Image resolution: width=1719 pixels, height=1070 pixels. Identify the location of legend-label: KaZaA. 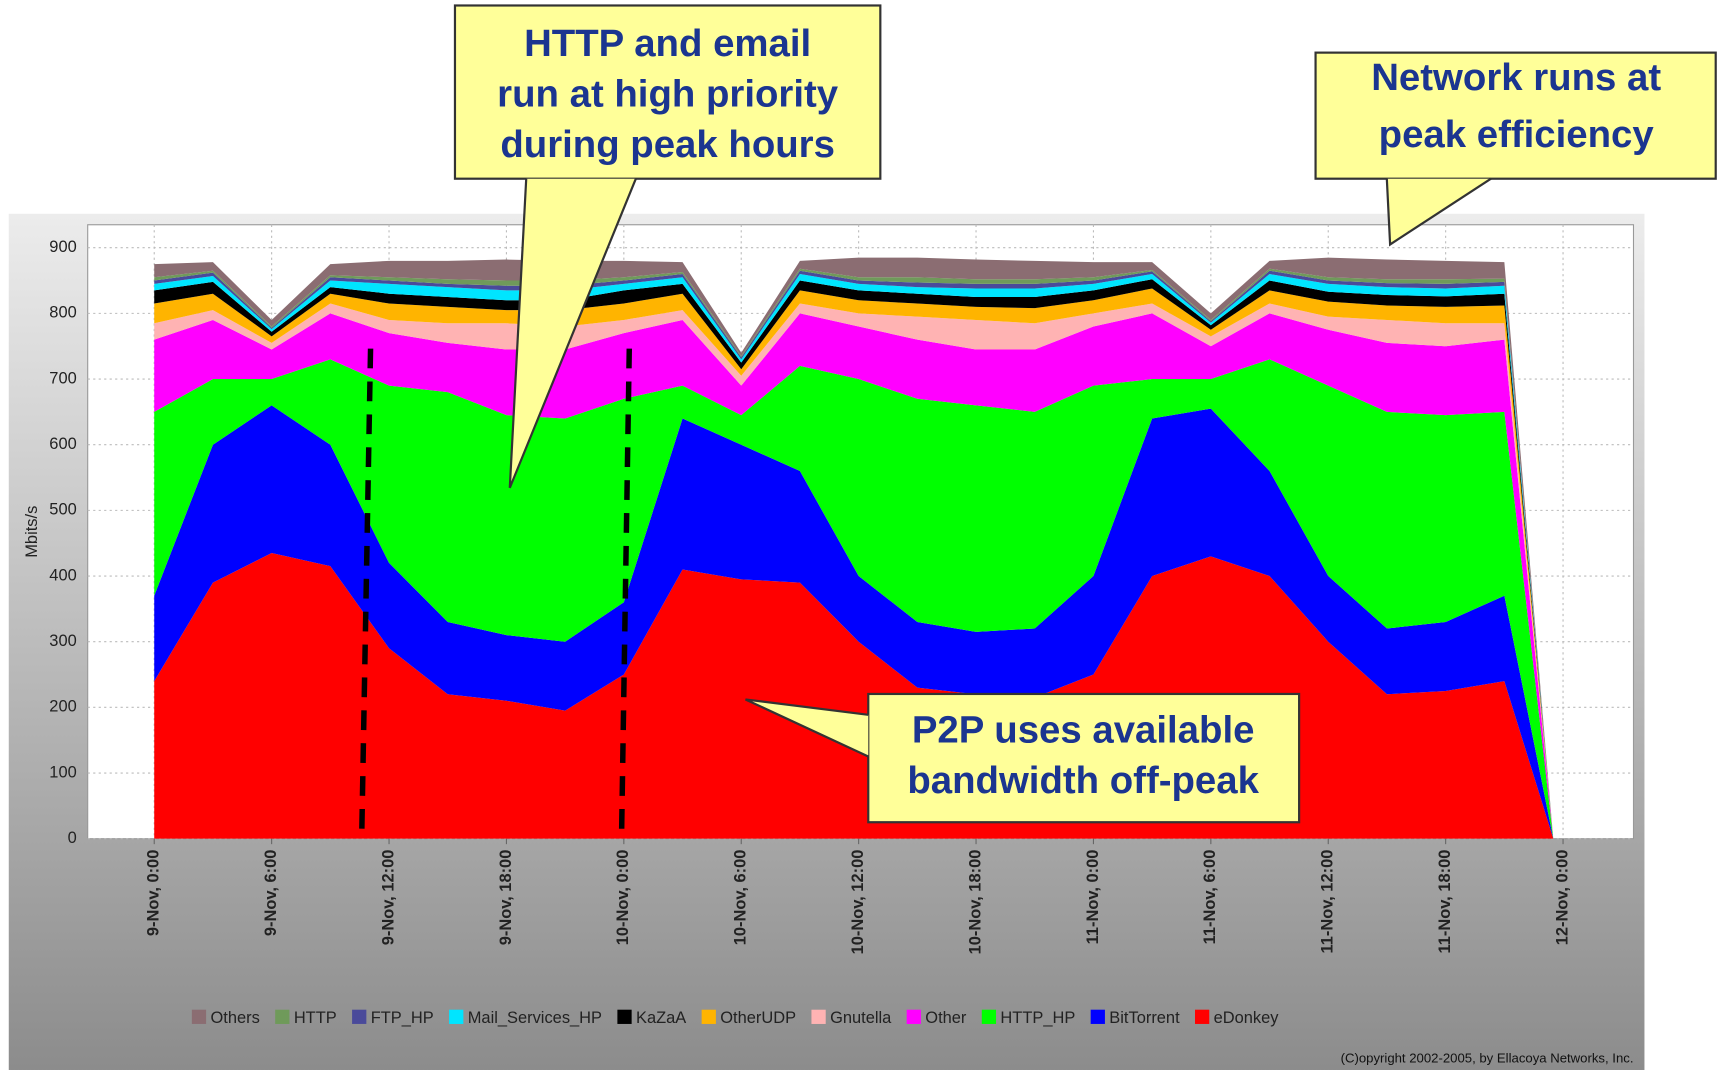
(661, 1018).